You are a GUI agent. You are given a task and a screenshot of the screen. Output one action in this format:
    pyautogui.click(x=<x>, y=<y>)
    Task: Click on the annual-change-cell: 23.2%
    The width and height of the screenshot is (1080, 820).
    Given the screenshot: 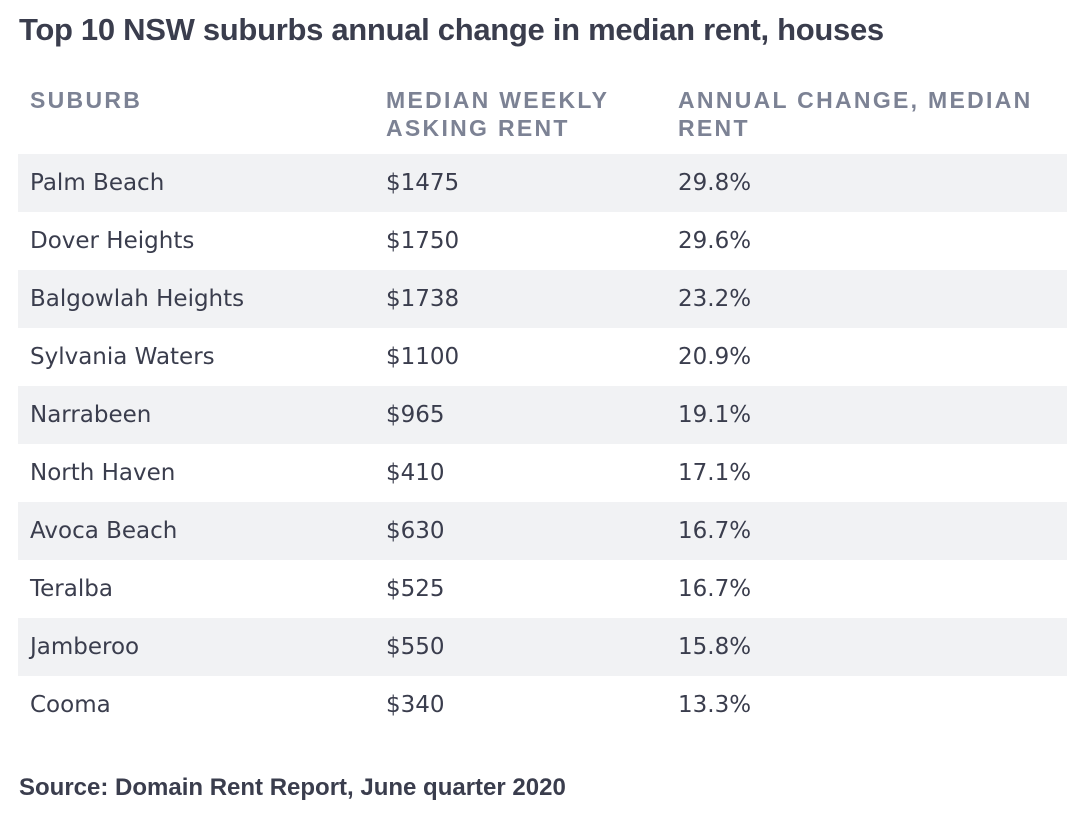 What is the action you would take?
    pyautogui.click(x=715, y=299)
    